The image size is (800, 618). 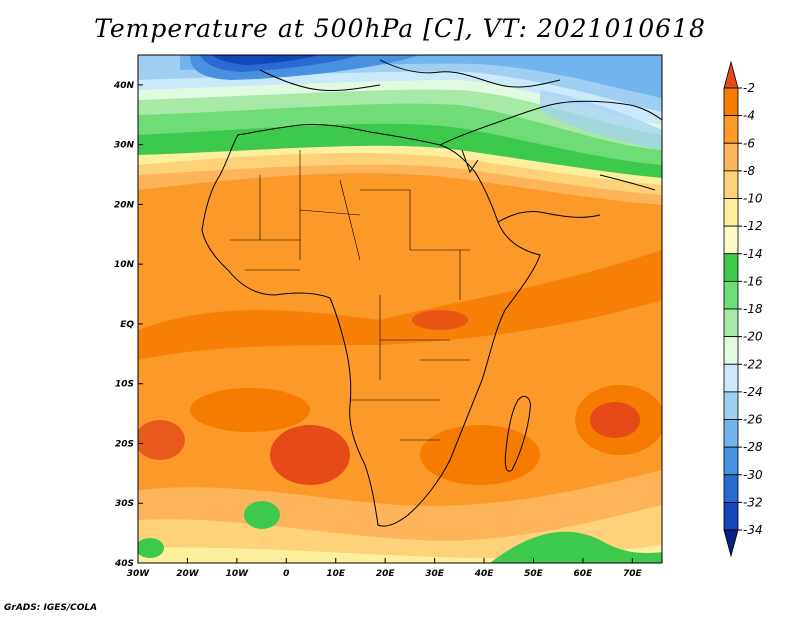 What do you see at coordinates (124, 265) in the screenshot?
I see `lat-tick-label: 10N` at bounding box center [124, 265].